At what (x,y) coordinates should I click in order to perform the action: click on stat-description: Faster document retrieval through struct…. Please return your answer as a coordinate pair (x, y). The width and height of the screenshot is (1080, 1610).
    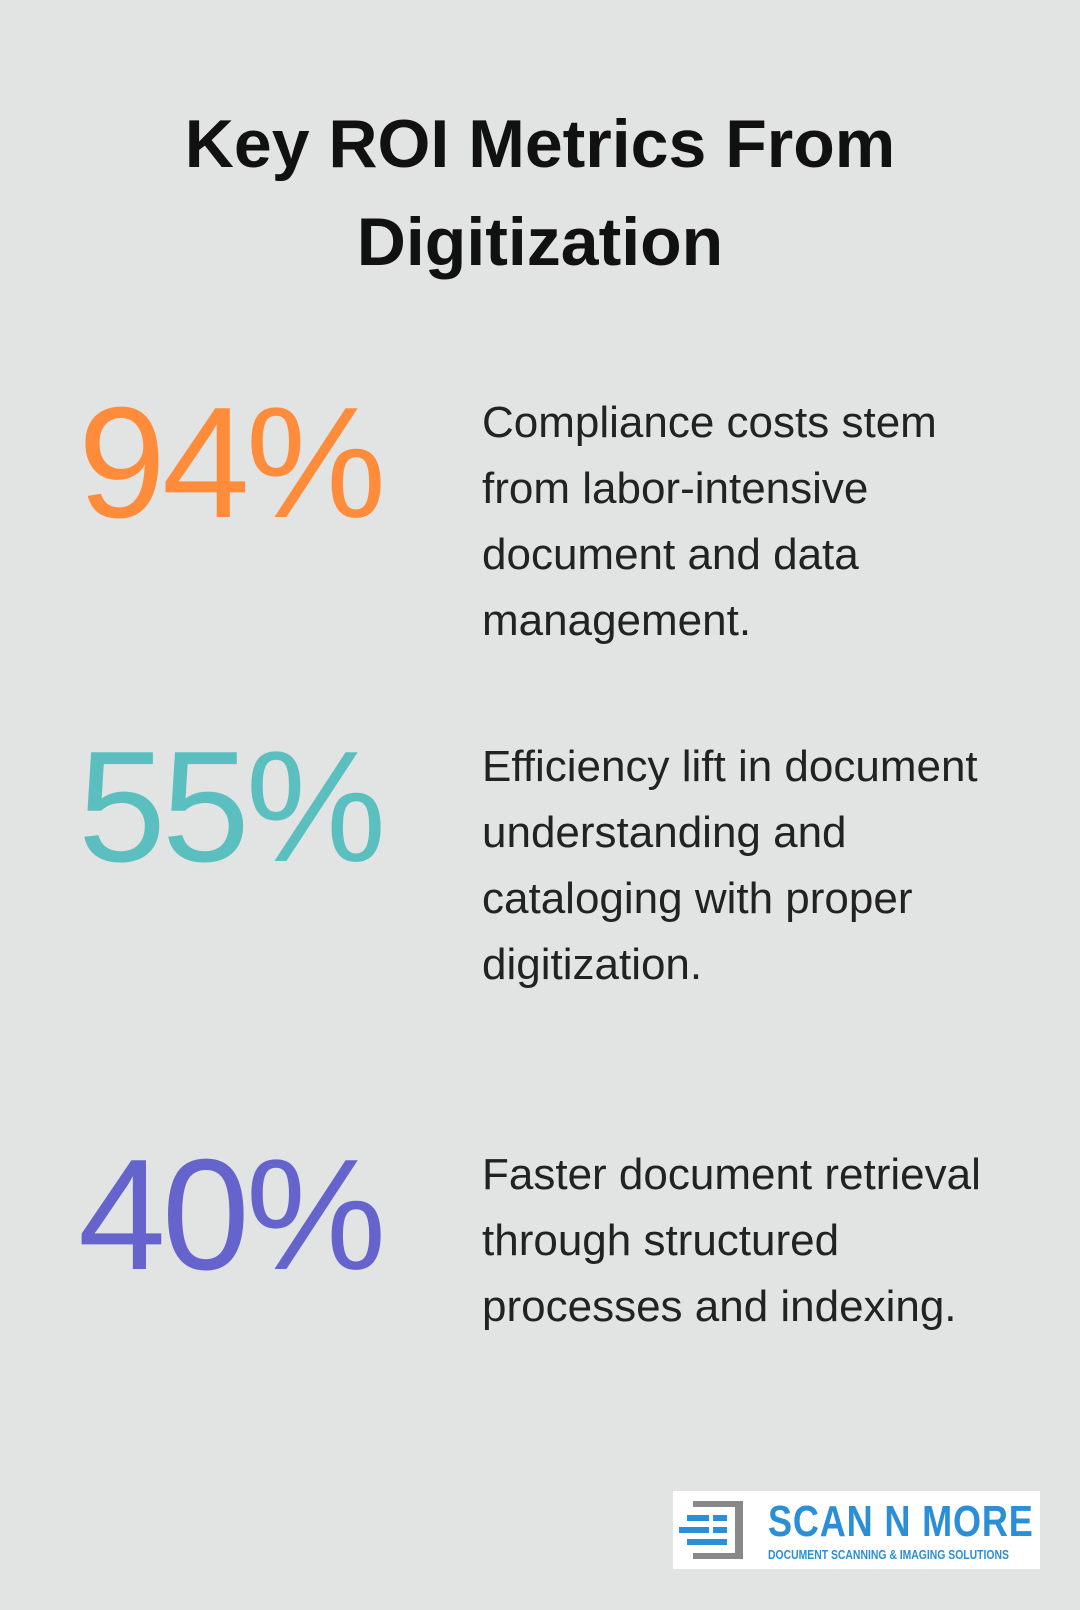
    Looking at the image, I should click on (731, 1240).